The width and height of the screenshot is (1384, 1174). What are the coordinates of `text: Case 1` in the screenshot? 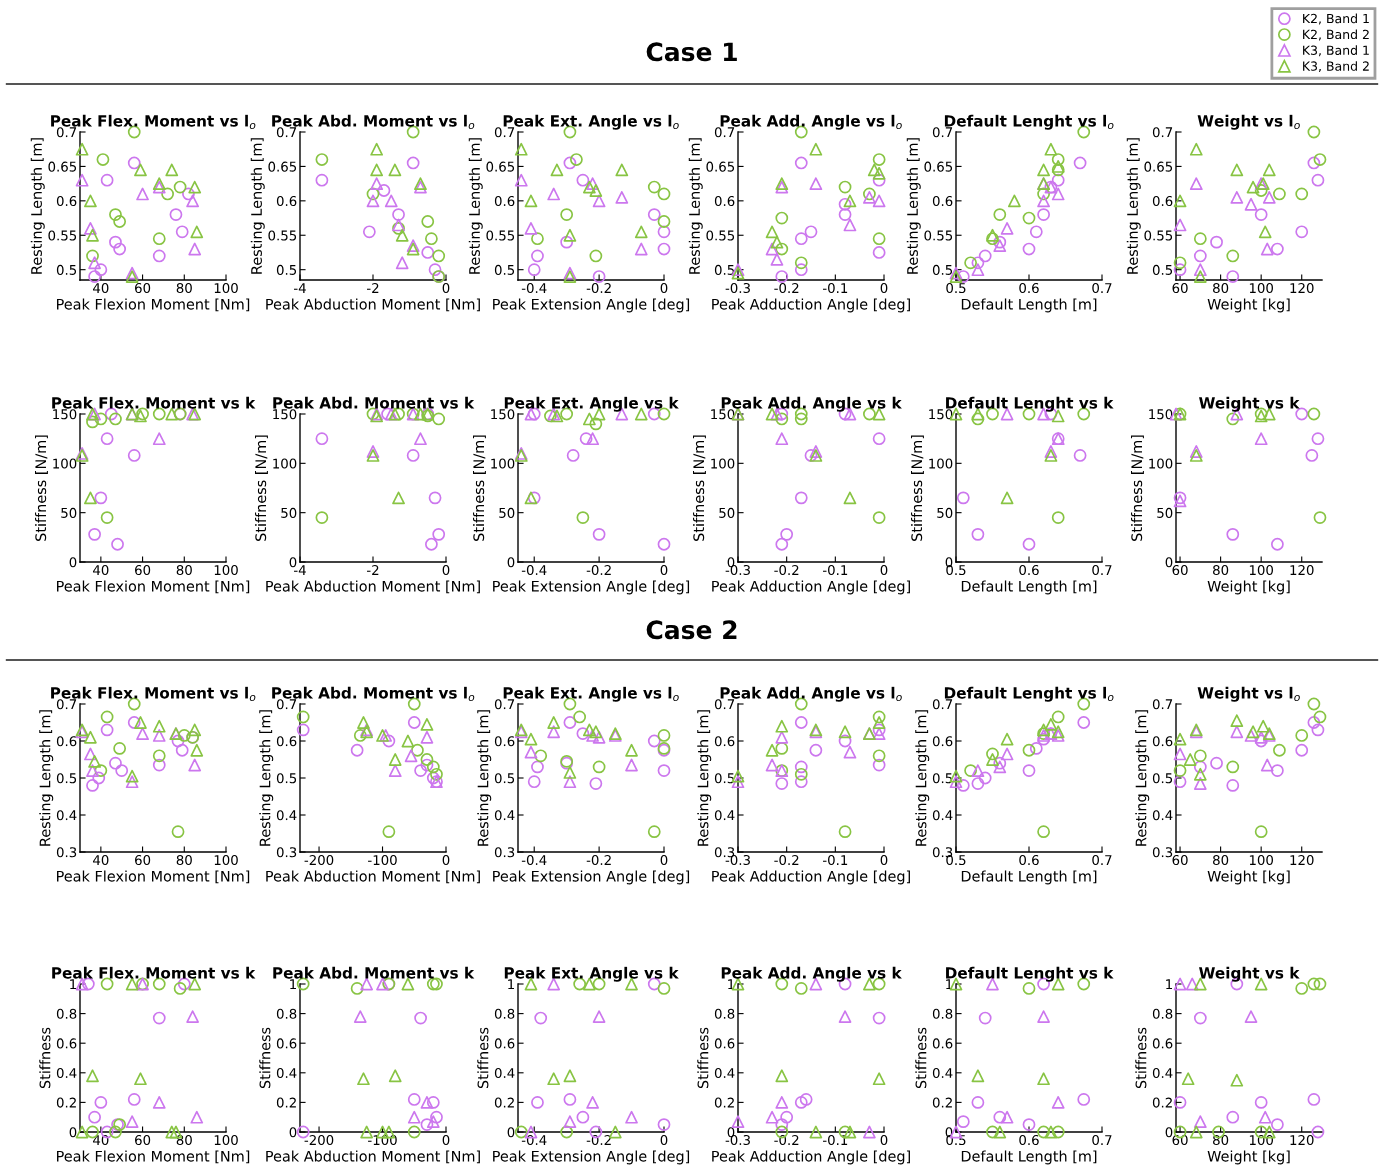 It's located at (691, 52).